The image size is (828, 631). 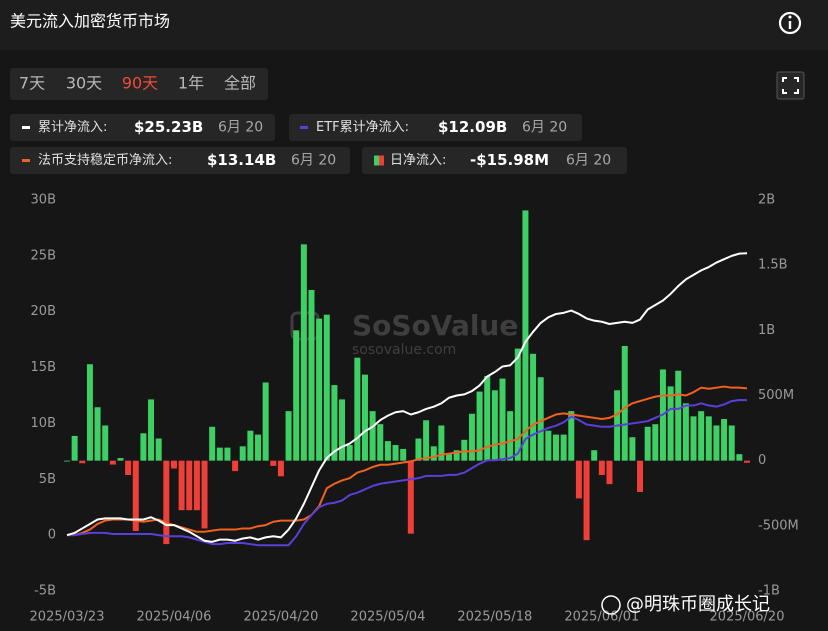 I want to click on watermark-site: sosovalue.com, so click(x=404, y=350).